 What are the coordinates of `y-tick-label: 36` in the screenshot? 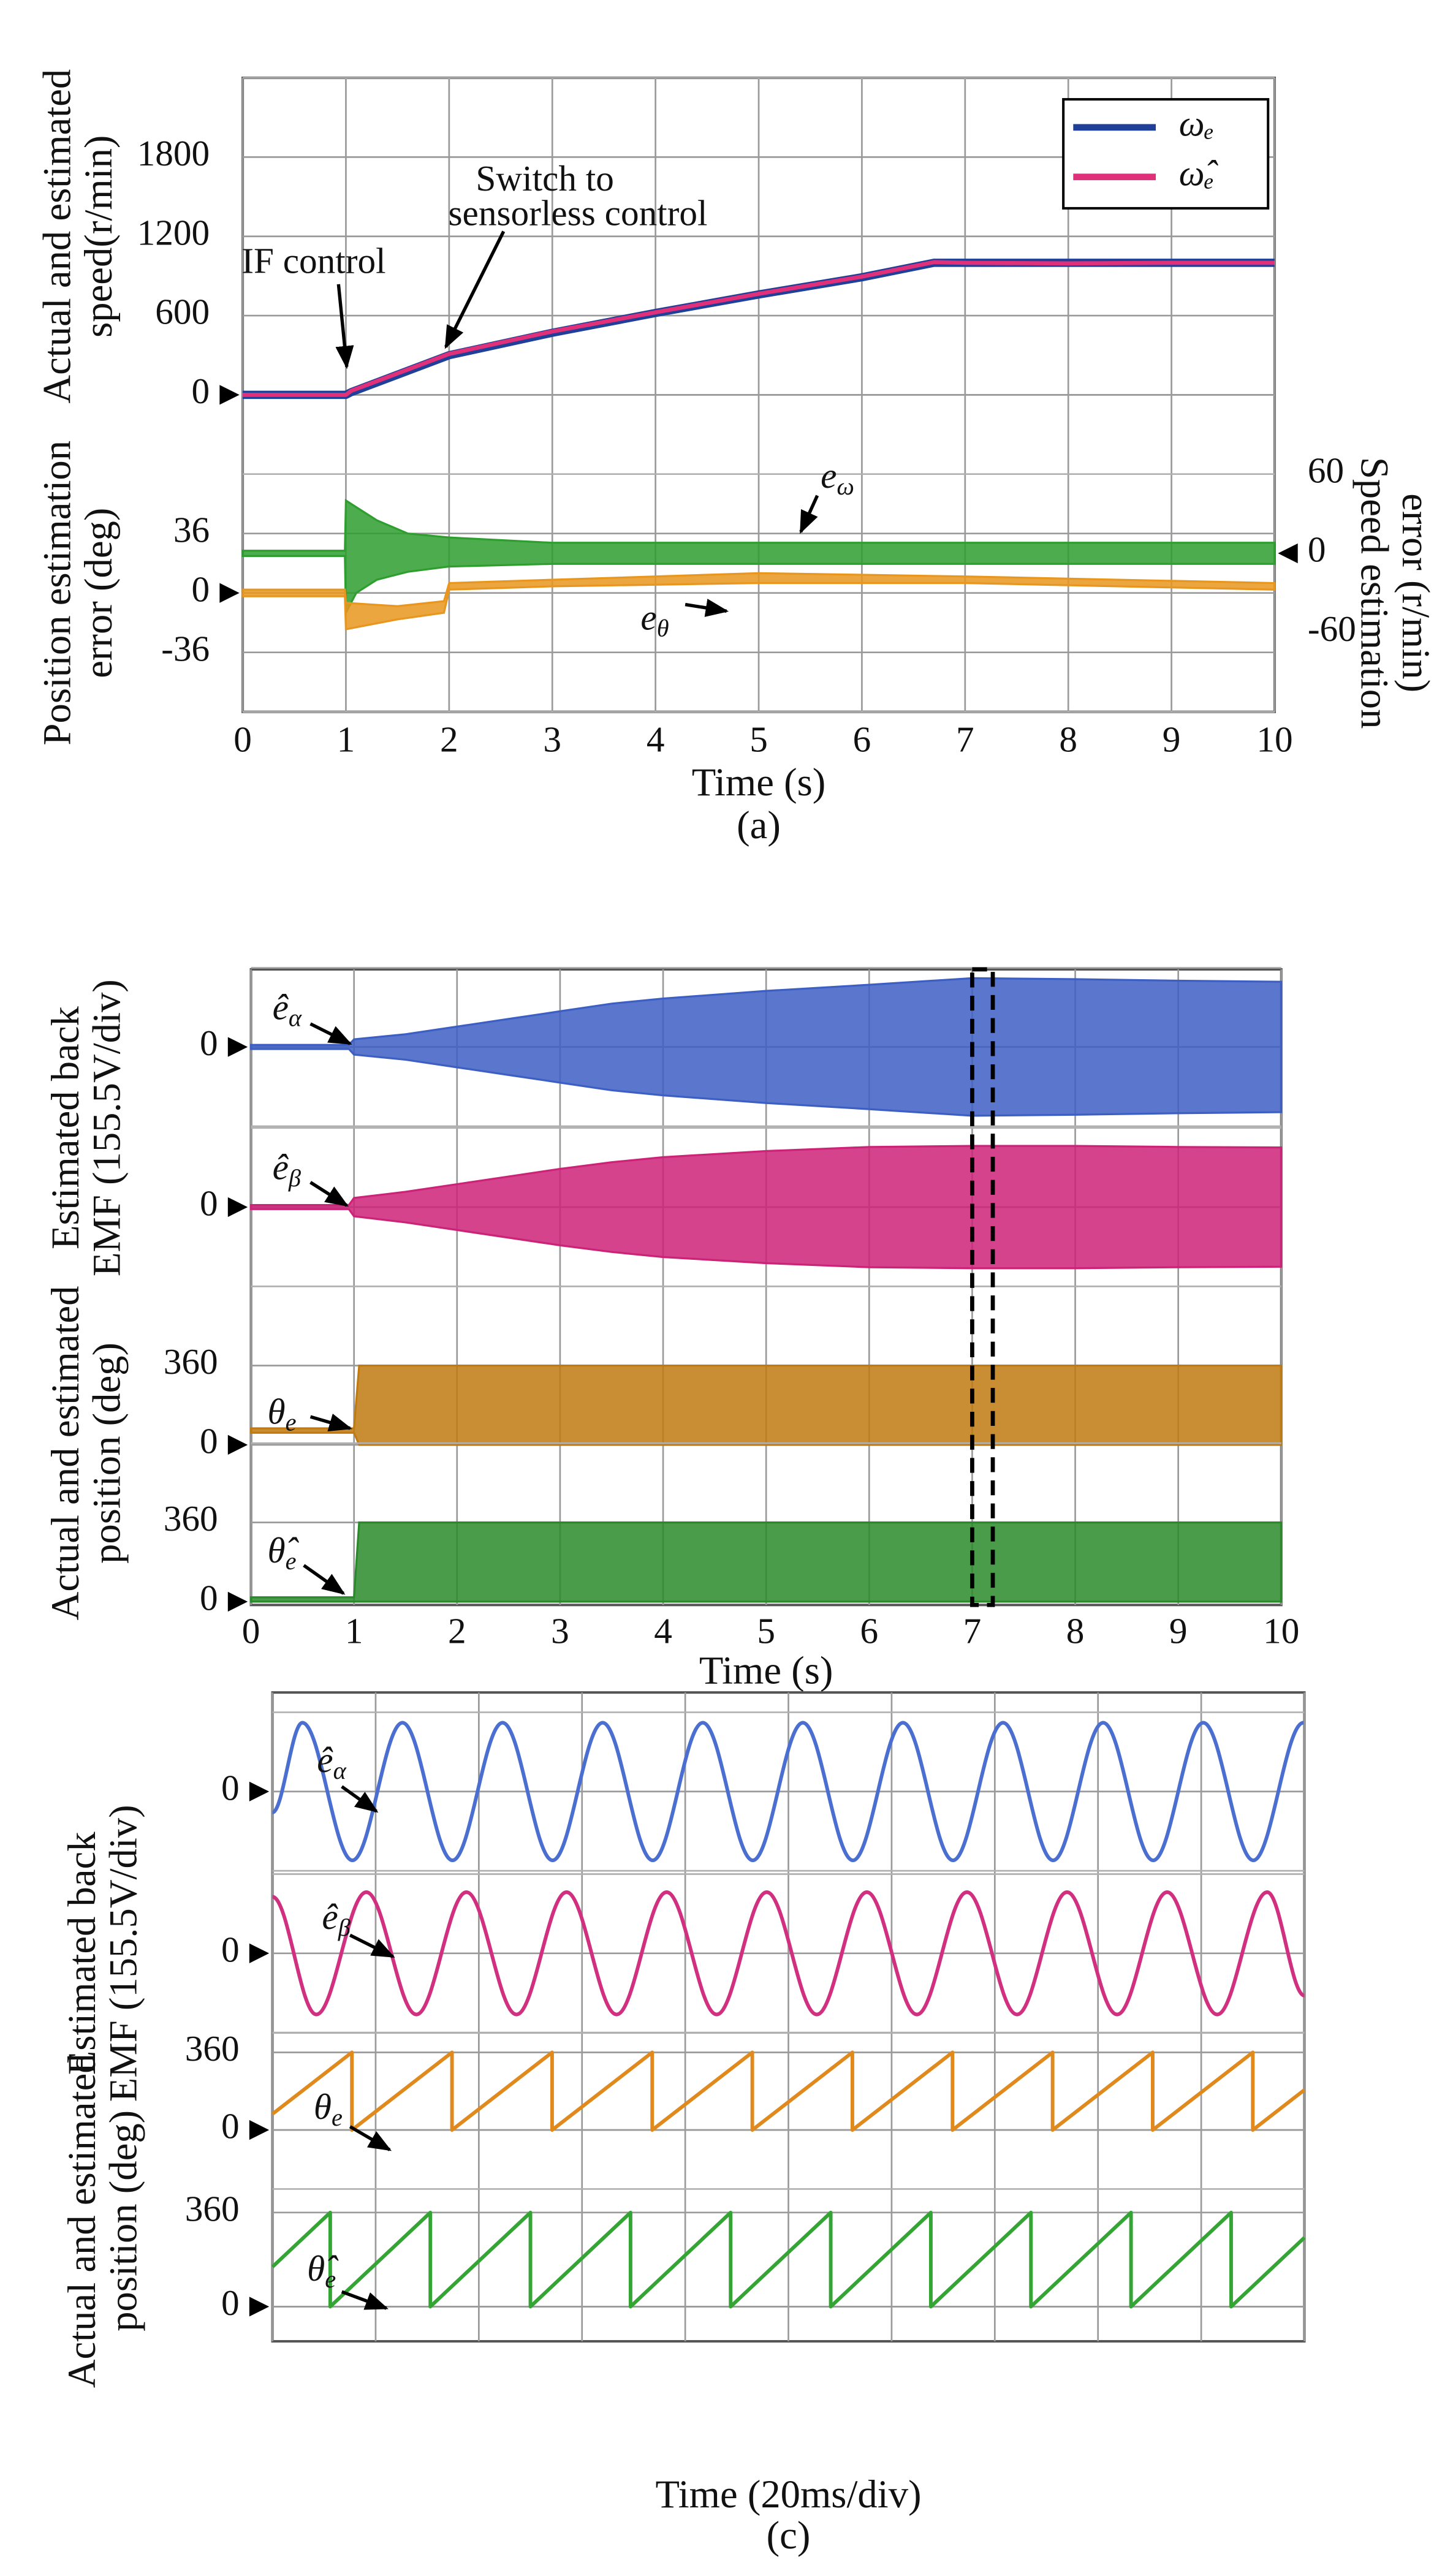 It's located at (191, 529).